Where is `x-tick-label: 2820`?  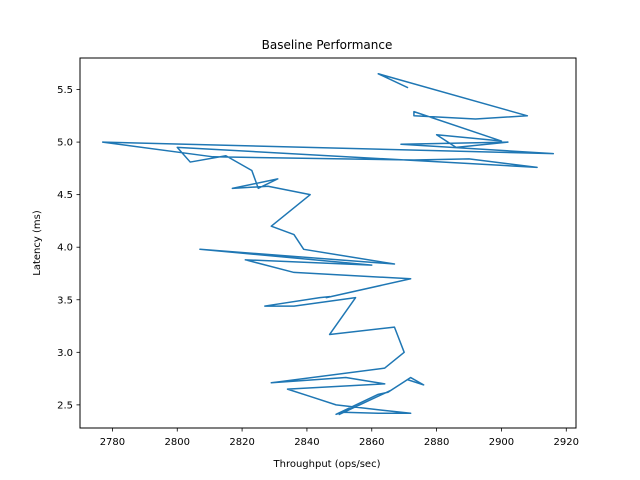 x-tick-label: 2820 is located at coordinates (241, 442).